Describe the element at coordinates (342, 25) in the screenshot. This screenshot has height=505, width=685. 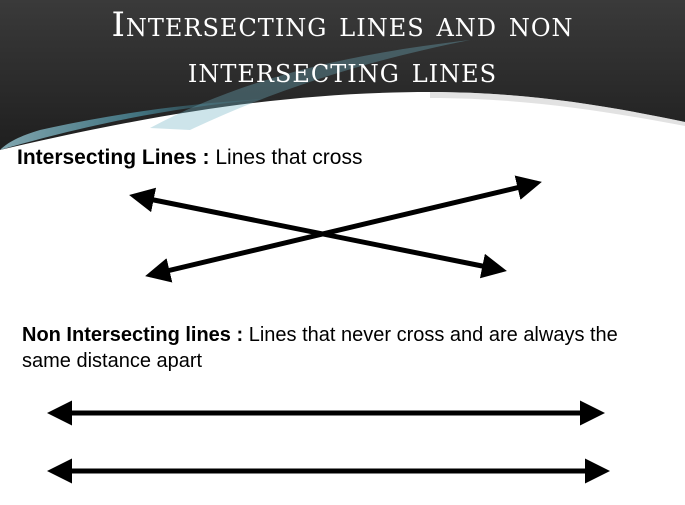
I see `title-line-1: Intersecting lines and non` at that location.